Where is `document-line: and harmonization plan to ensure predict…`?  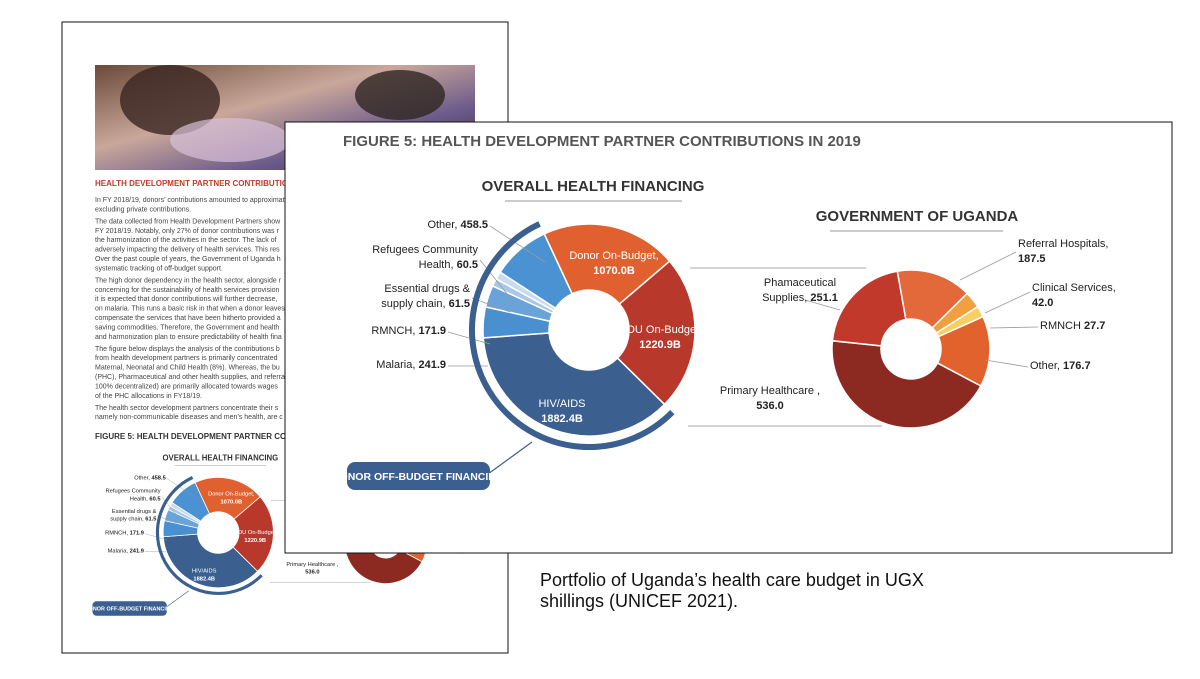
document-line: and harmonization plan to ensure predict… is located at coordinates (188, 337).